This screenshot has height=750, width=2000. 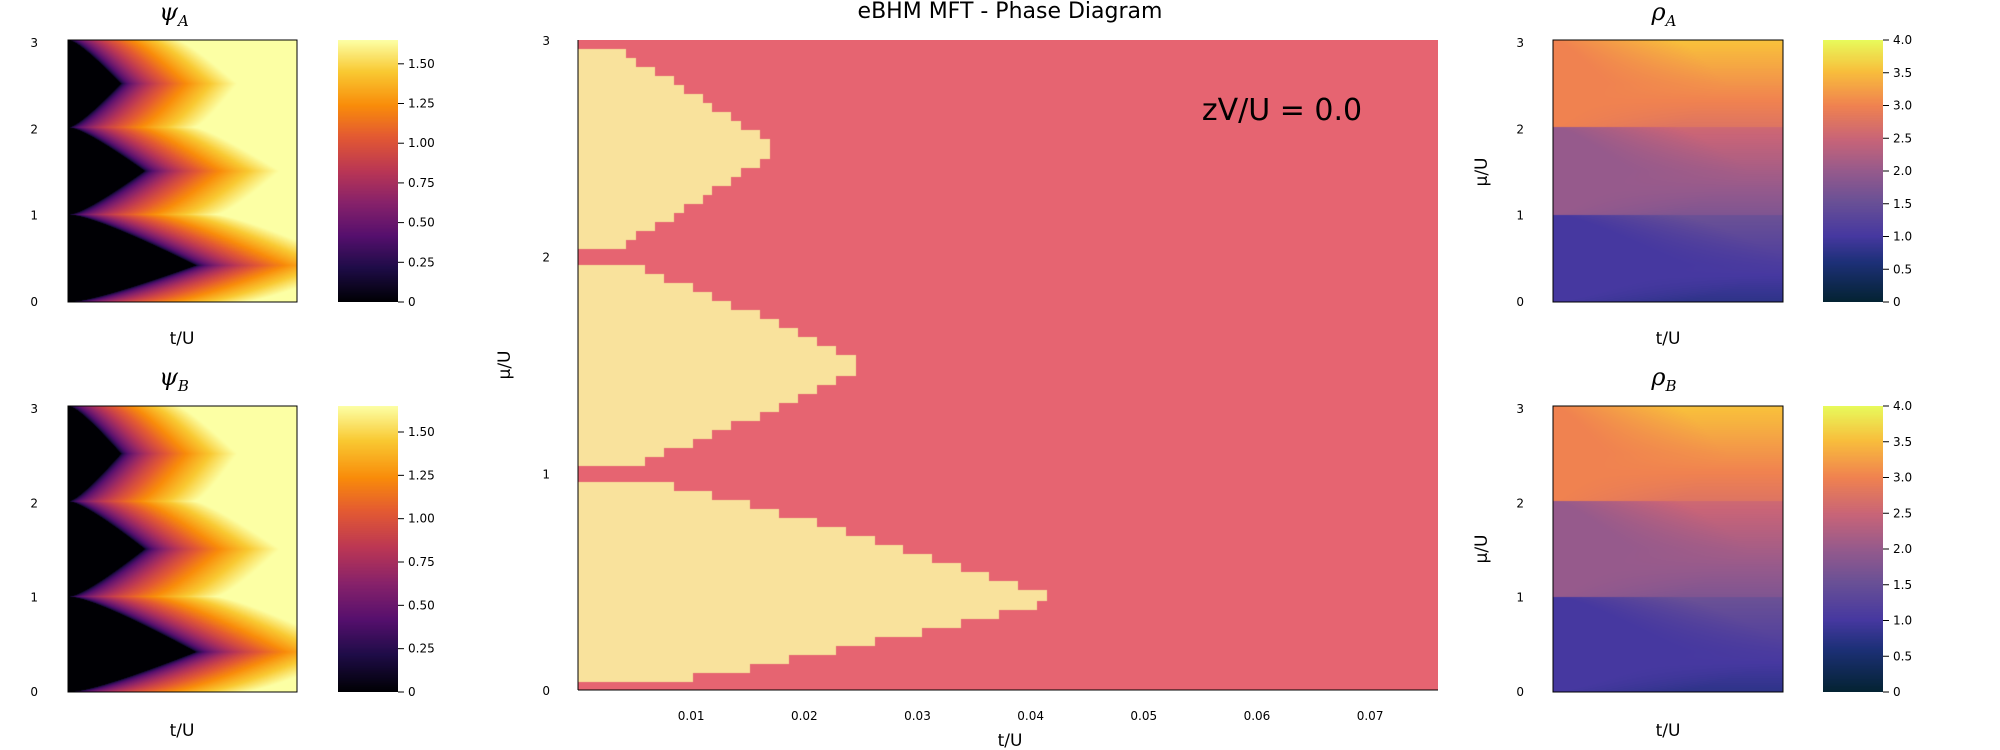 What do you see at coordinates (1010, 740) in the screenshot?
I see `x-axis-label-phase: t/U` at bounding box center [1010, 740].